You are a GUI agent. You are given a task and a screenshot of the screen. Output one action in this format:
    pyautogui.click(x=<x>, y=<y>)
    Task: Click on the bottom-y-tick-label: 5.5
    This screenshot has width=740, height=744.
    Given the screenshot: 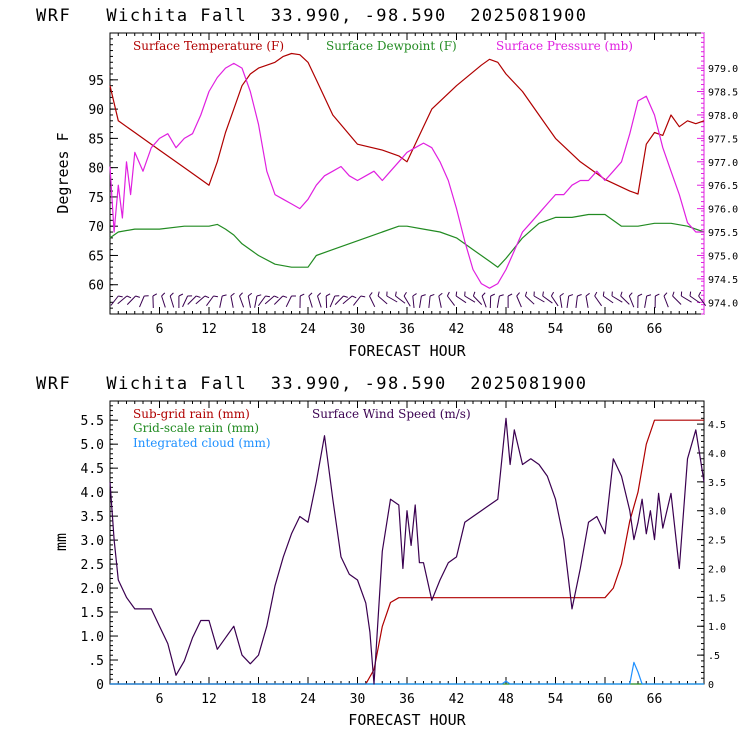 What is the action you would take?
    pyautogui.click(x=92, y=421)
    